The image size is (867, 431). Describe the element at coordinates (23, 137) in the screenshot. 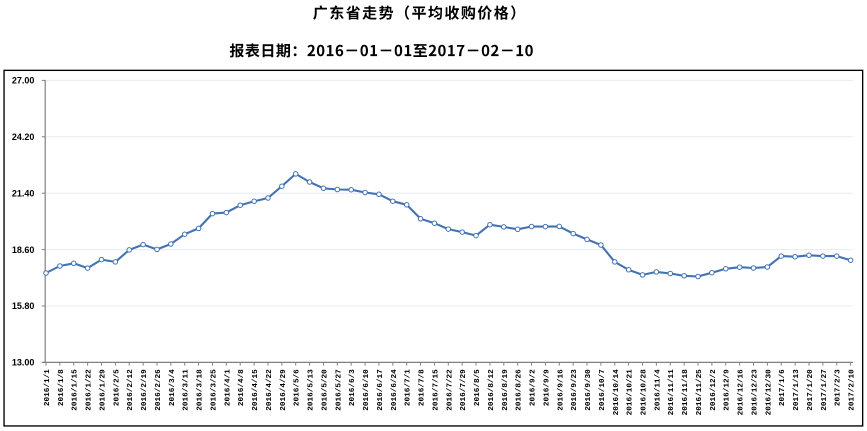

I see `svg-text: 24.20` at that location.